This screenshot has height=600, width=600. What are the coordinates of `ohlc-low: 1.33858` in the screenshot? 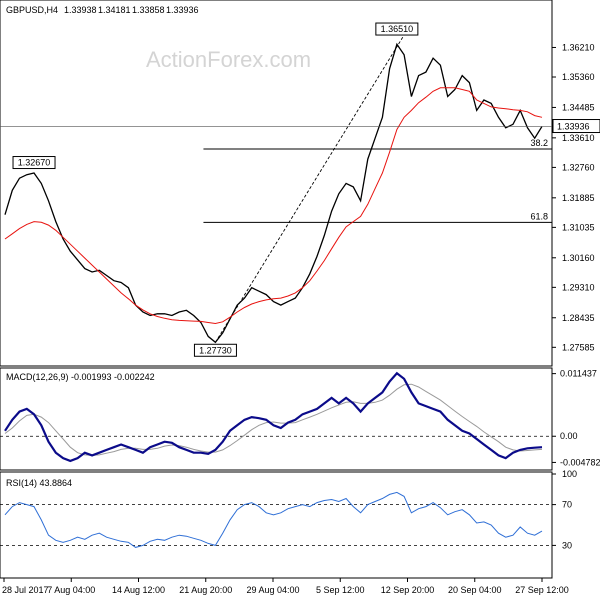 It's located at (148, 10).